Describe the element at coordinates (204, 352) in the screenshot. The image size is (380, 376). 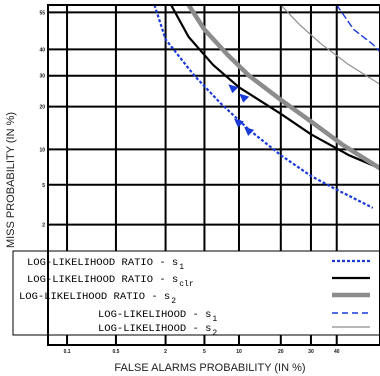
I see `x-tick-label-4: 5` at that location.